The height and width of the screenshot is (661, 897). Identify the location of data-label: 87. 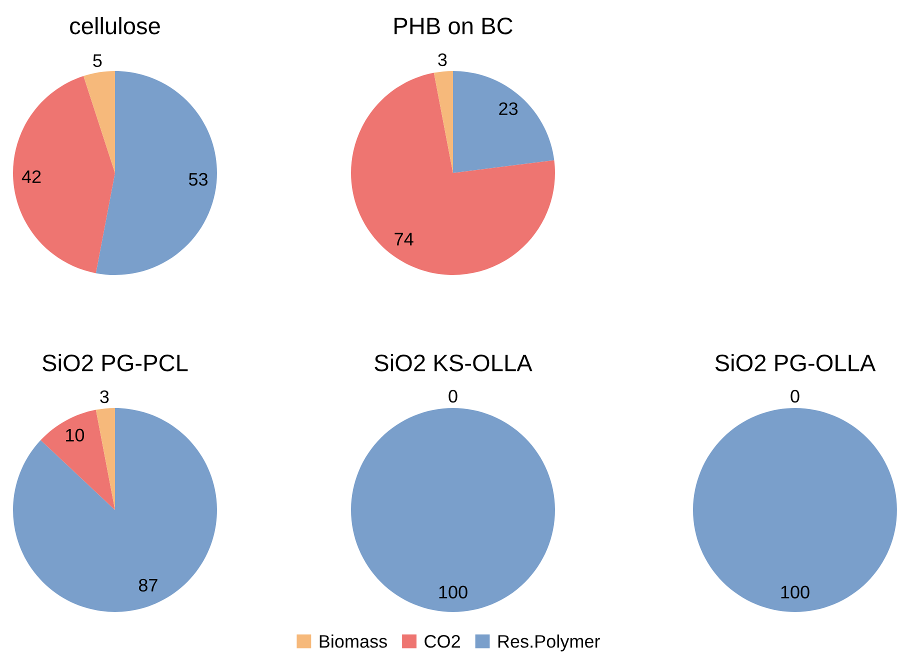
(148, 585).